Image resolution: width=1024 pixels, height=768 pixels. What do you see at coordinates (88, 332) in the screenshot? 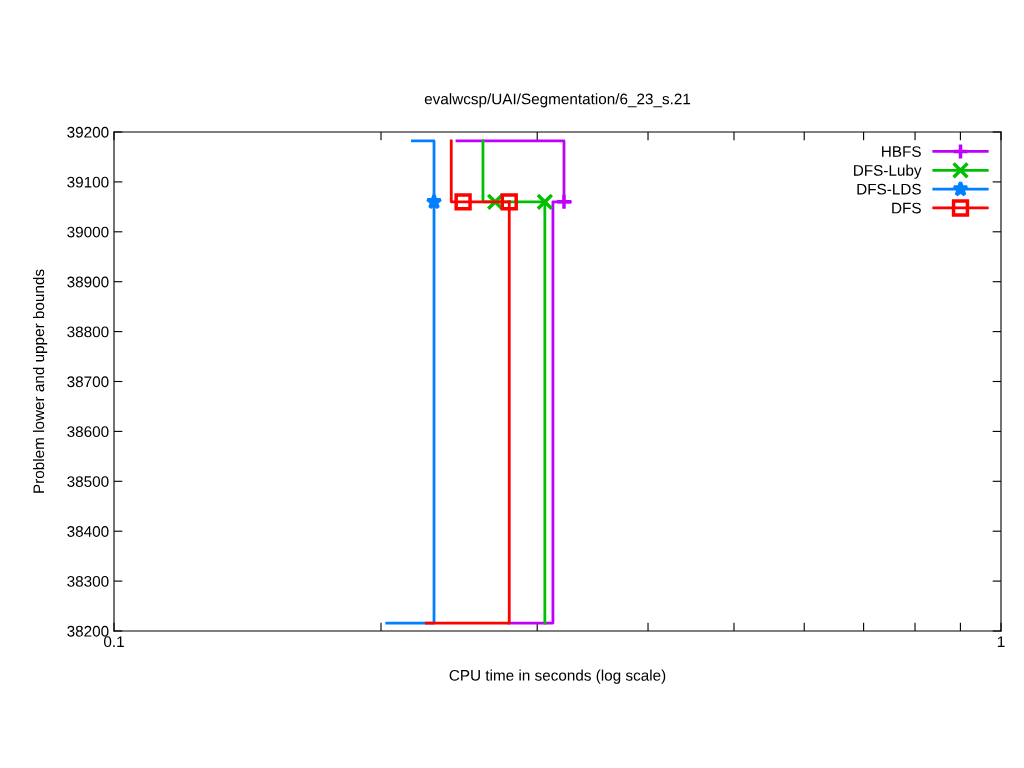
I see `y-tick-label: 38800` at bounding box center [88, 332].